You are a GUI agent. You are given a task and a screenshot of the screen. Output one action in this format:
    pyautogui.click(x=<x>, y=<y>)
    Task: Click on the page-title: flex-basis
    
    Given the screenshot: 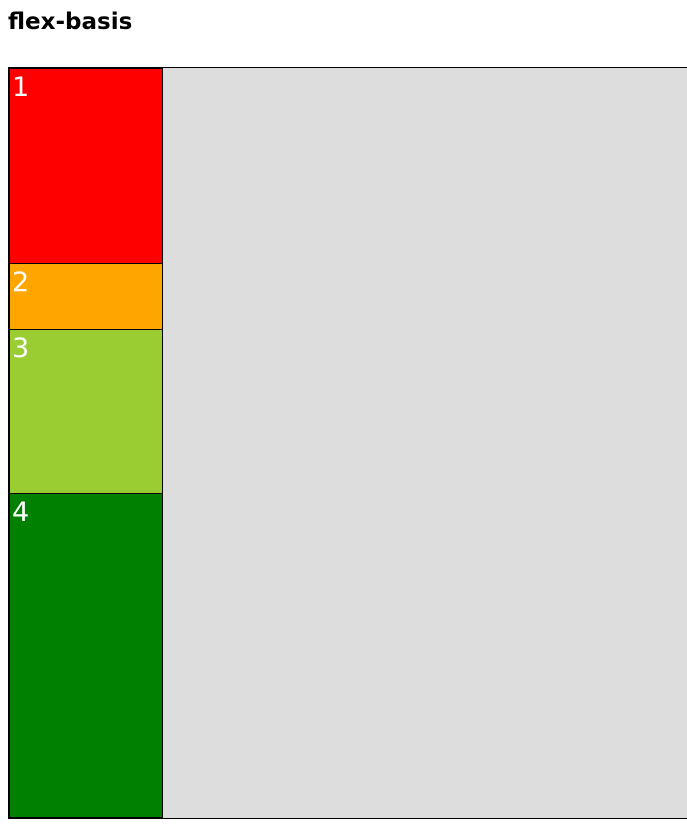 What is the action you would take?
    pyautogui.click(x=70, y=22)
    